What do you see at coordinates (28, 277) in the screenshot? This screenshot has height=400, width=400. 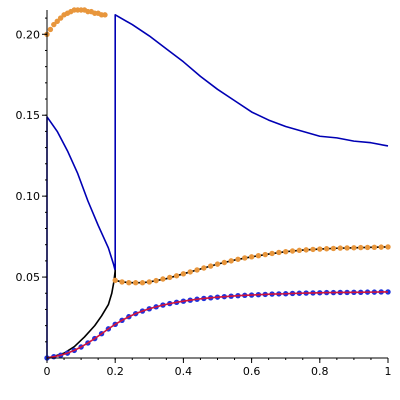 I see `y-tick-label-0: 0.05` at bounding box center [28, 277].